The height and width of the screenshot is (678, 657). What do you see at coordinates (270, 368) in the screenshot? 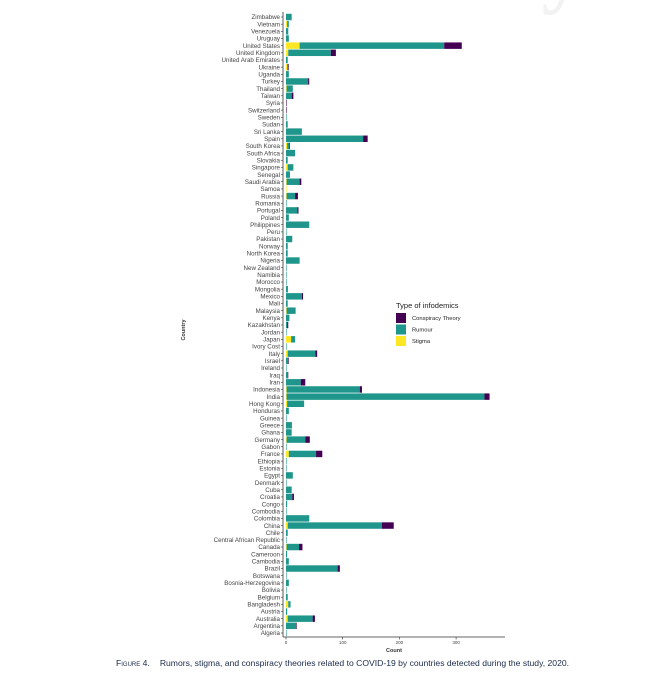
I see `y-tick-label: Ireland` at bounding box center [270, 368].